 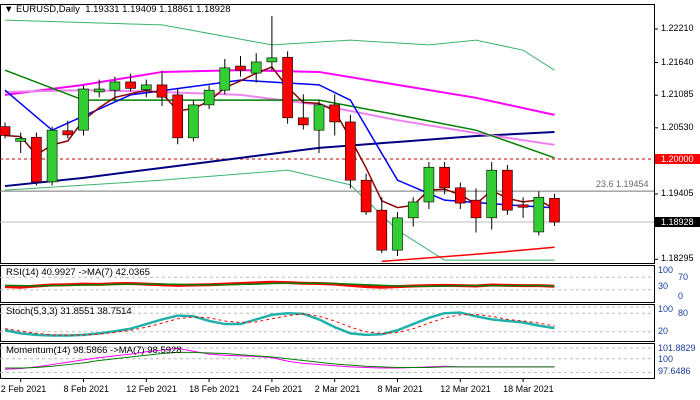 What do you see at coordinates (9, 9) in the screenshot?
I see `collapse-triangle-icon: ▼` at bounding box center [9, 9].